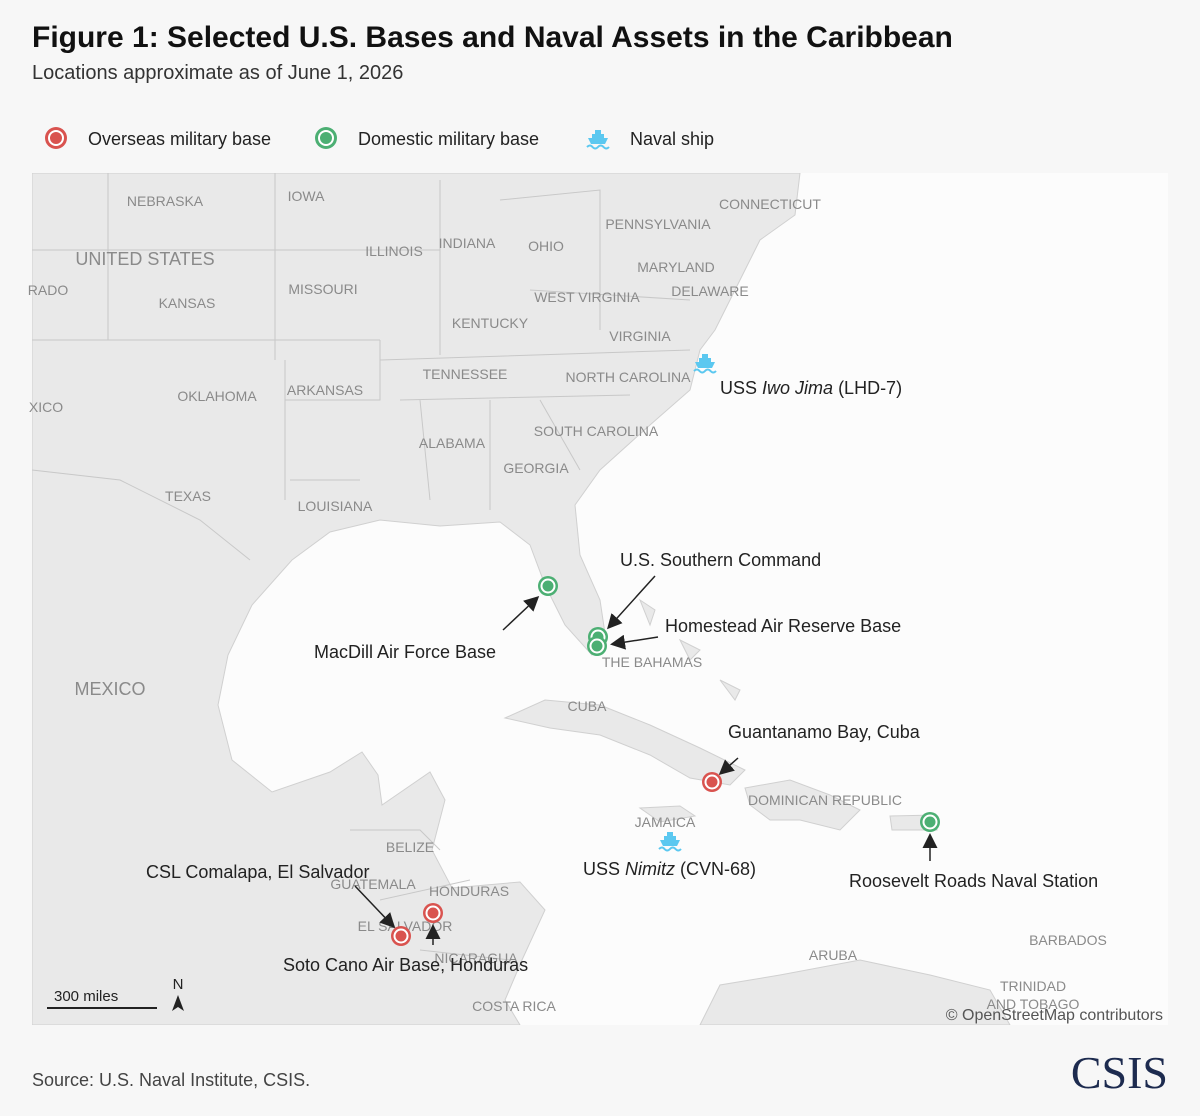  I want to click on bahamas, so click(689, 649).